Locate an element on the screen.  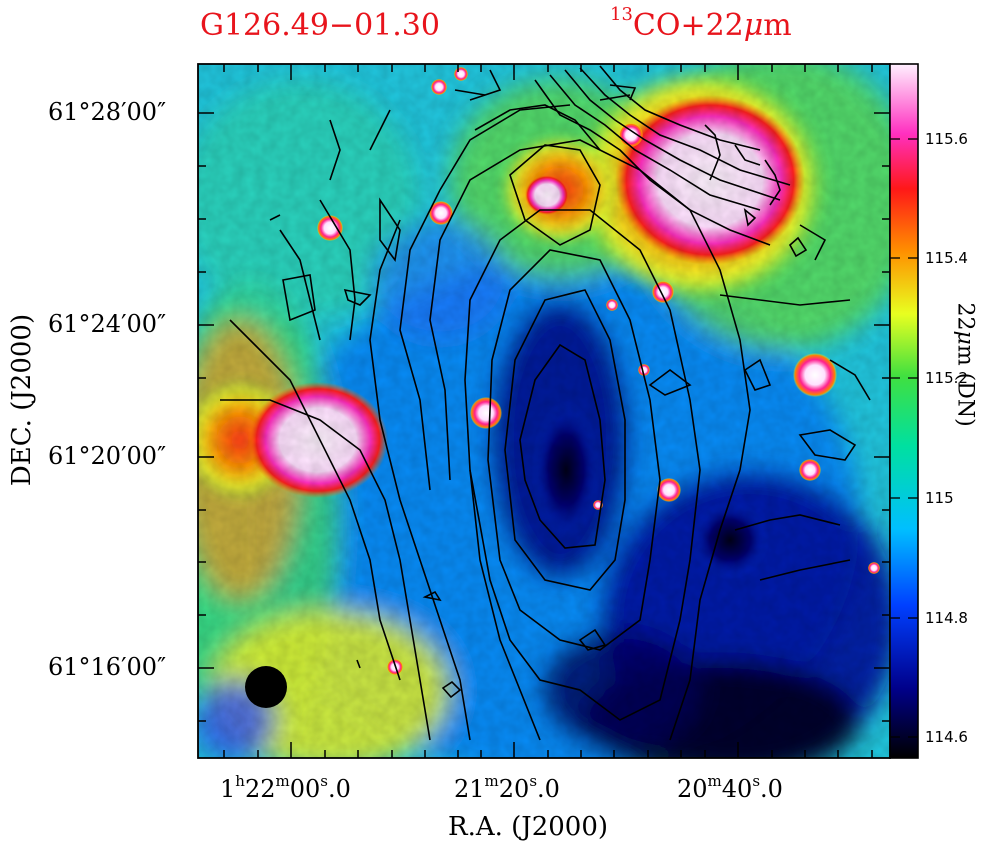
dec-tick-label: 61°20′00″ is located at coordinates (107, 456).